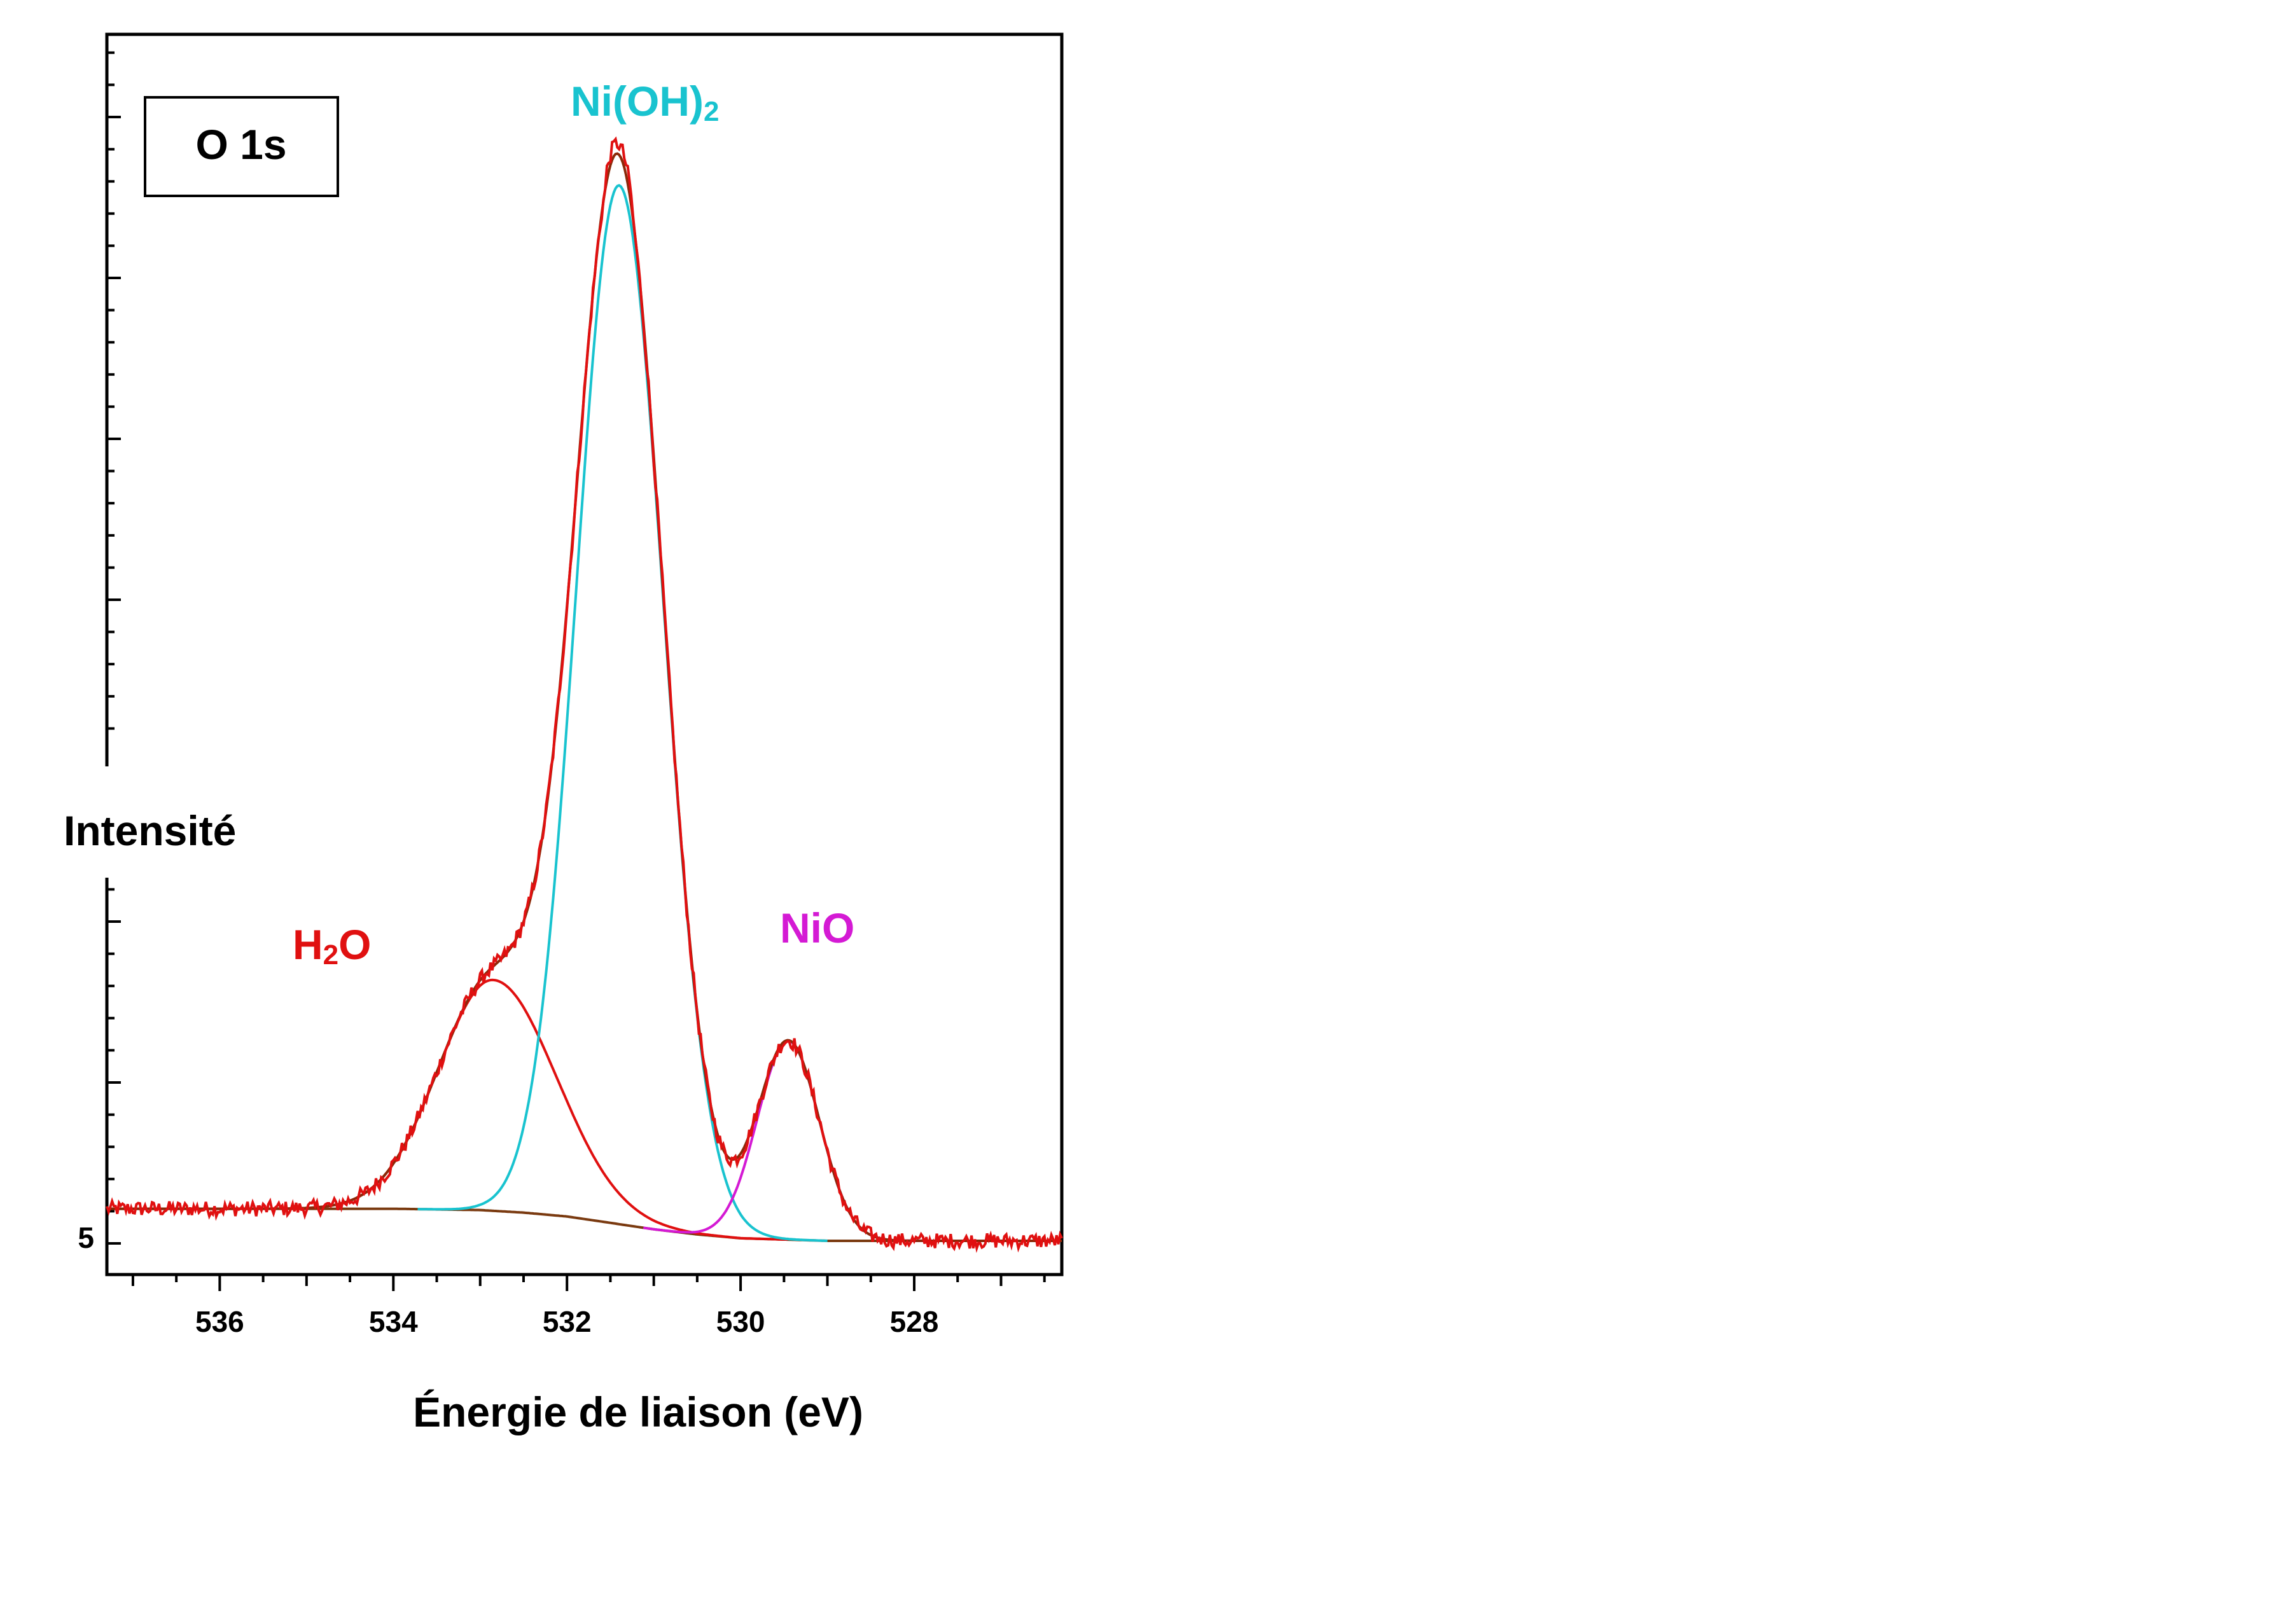 Image resolution: width=2296 pixels, height=1618 pixels. Describe the element at coordinates (108, 822) in the screenshot. I see `y-axis-title-gap` at that location.